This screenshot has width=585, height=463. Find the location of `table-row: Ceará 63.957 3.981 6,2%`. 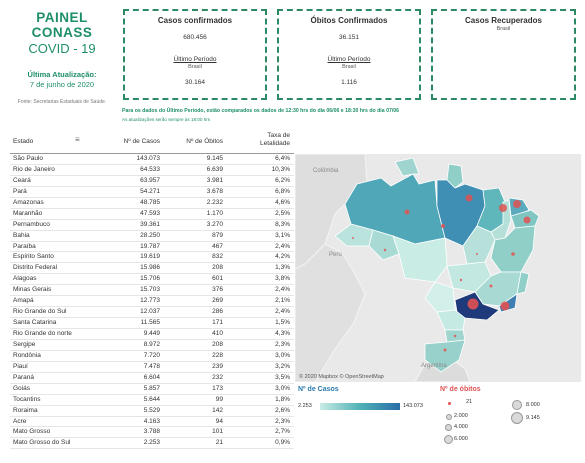

table-row: Ceará 63.957 3.981 6,2% is located at coordinates (152, 181).